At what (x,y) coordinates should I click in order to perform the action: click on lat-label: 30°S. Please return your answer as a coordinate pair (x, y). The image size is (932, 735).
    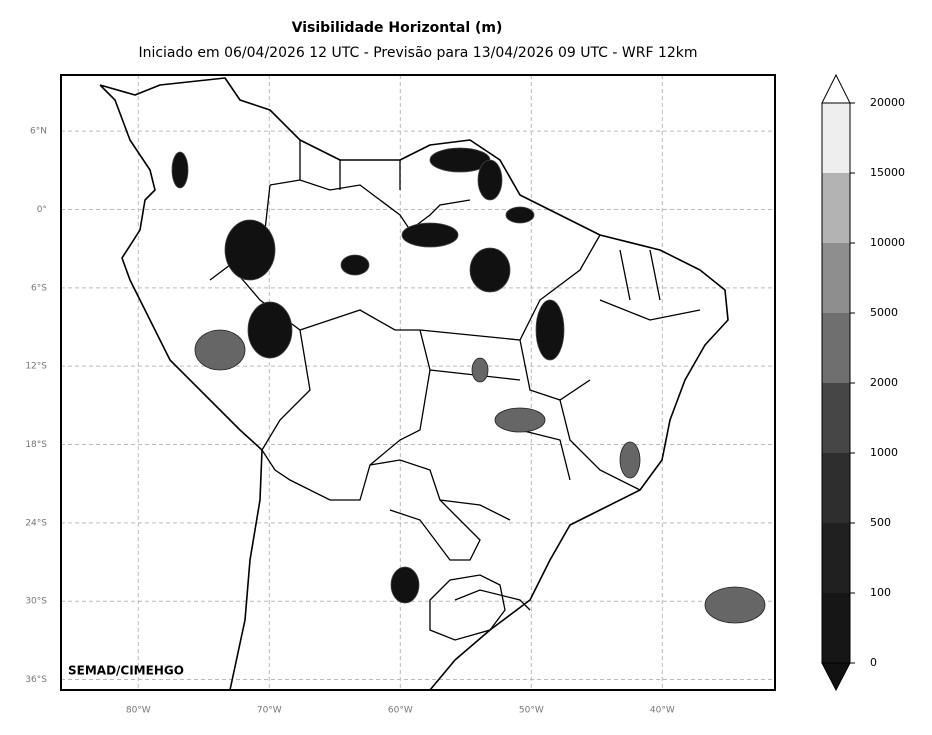
    Looking at the image, I should click on (36, 602).